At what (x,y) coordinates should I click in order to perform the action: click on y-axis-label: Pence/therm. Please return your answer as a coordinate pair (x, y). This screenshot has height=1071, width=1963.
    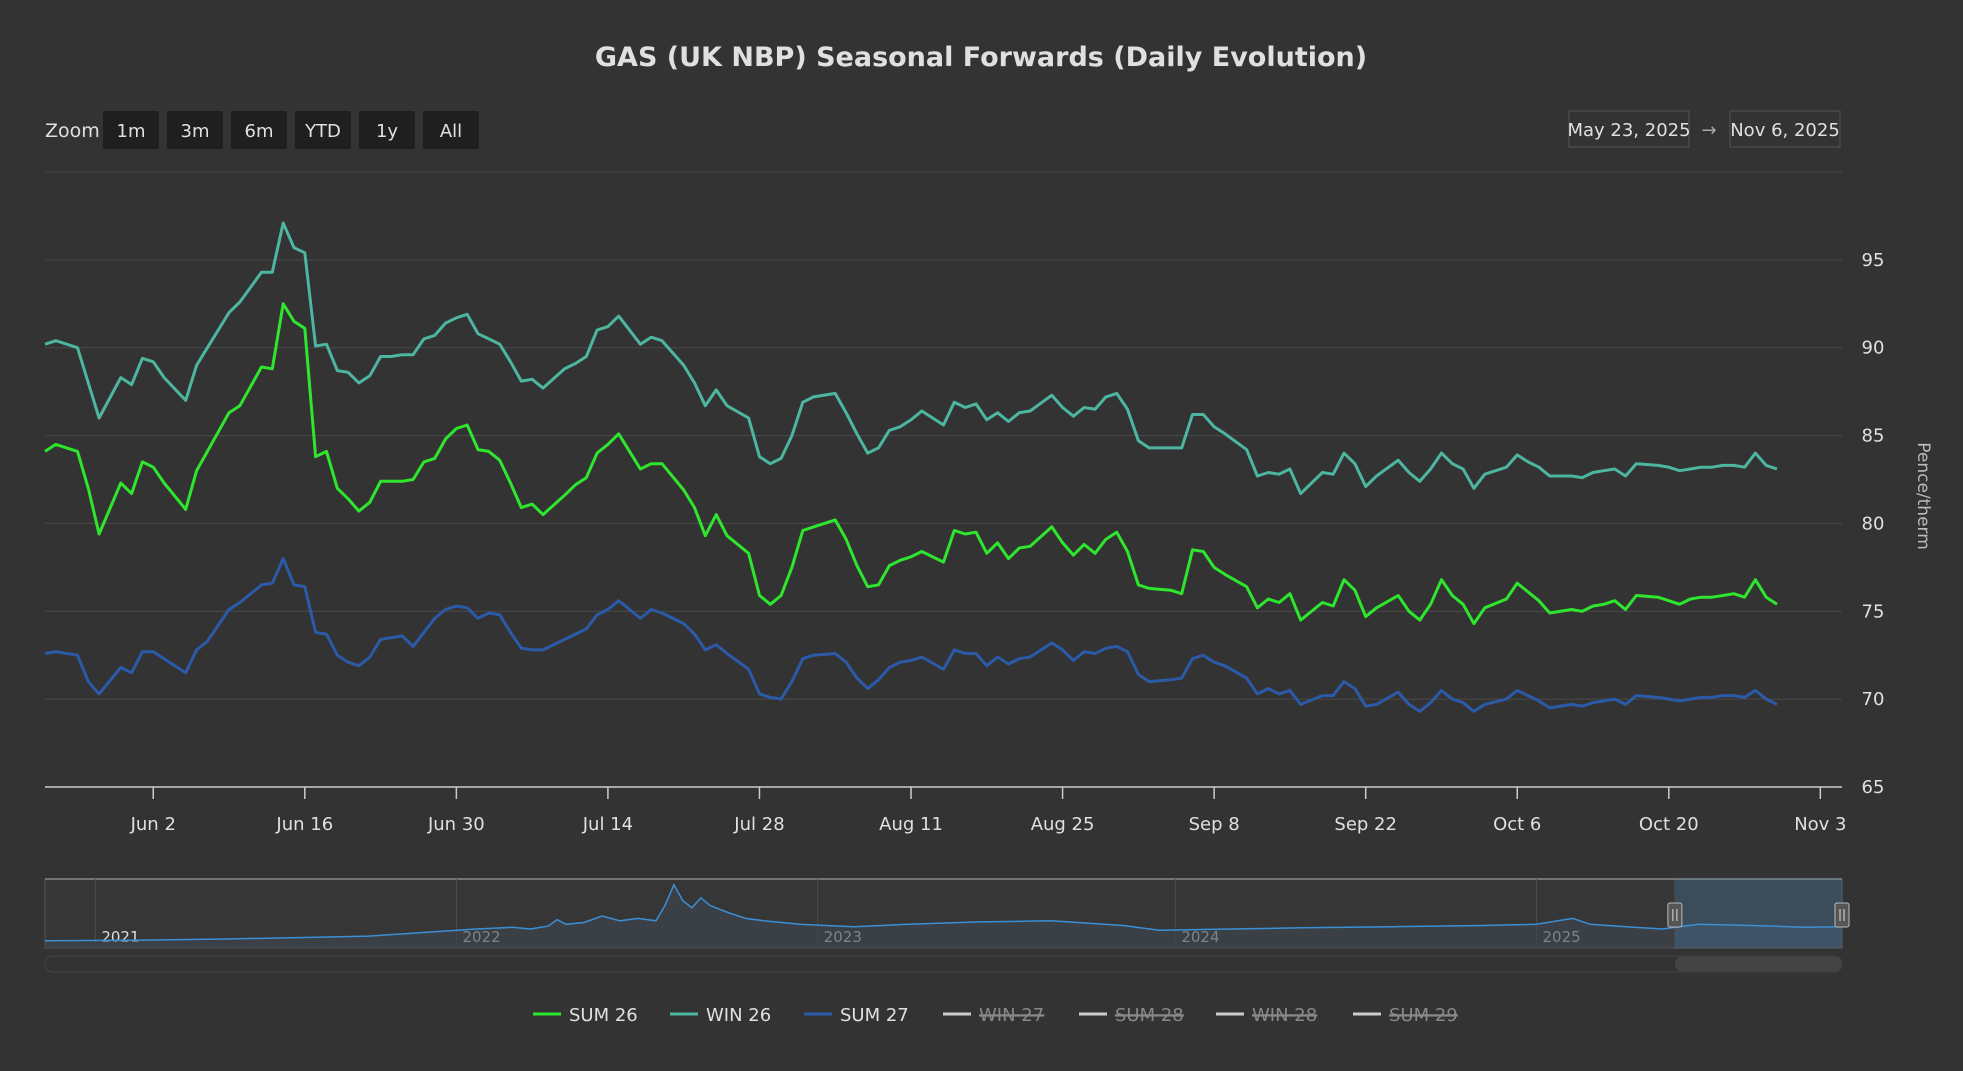
    Looking at the image, I should click on (1923, 496).